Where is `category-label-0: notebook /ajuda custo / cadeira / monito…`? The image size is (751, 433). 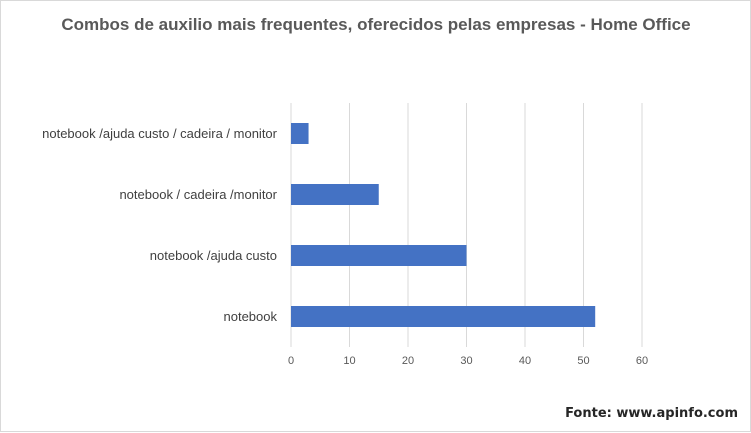 category-label-0: notebook /ajuda custo / cadeira / monito… is located at coordinates (160, 133).